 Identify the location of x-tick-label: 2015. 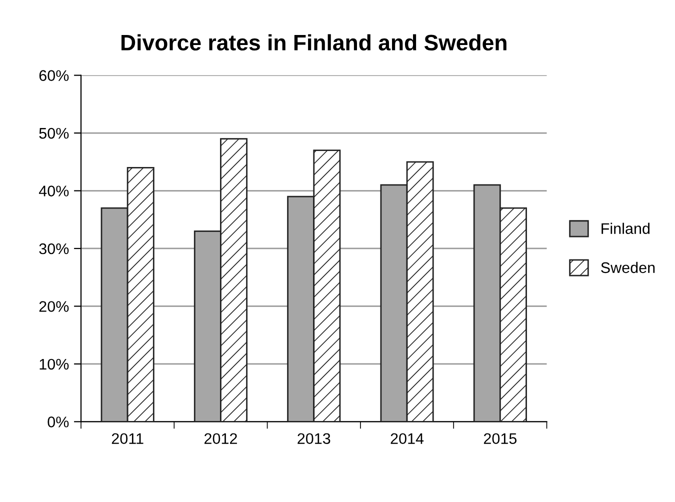
(500, 438).